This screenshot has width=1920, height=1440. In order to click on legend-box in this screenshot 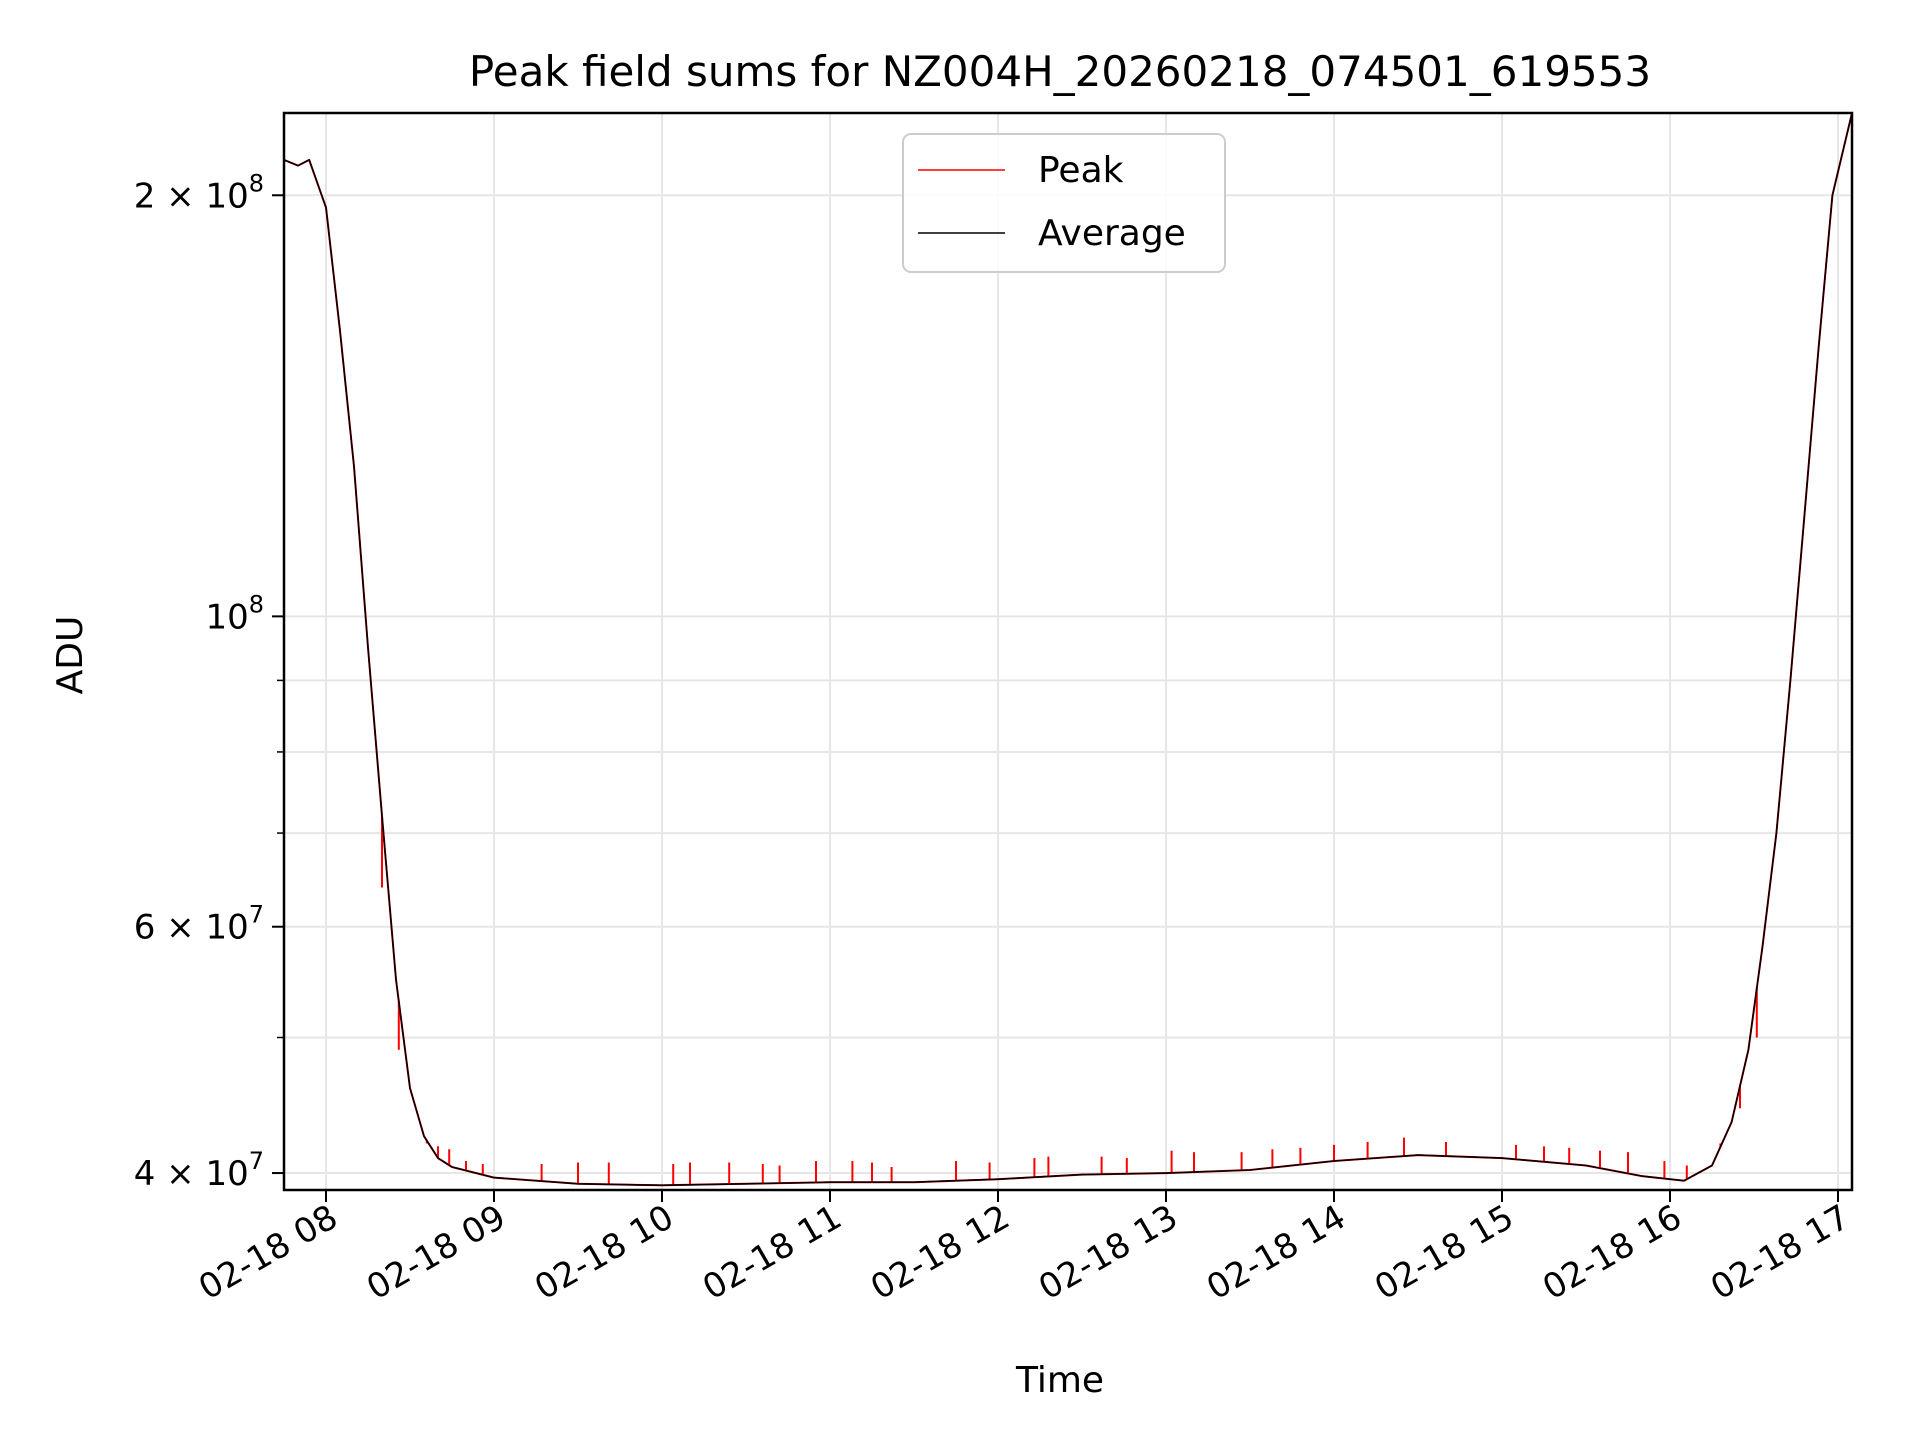, I will do `click(1064, 203)`.